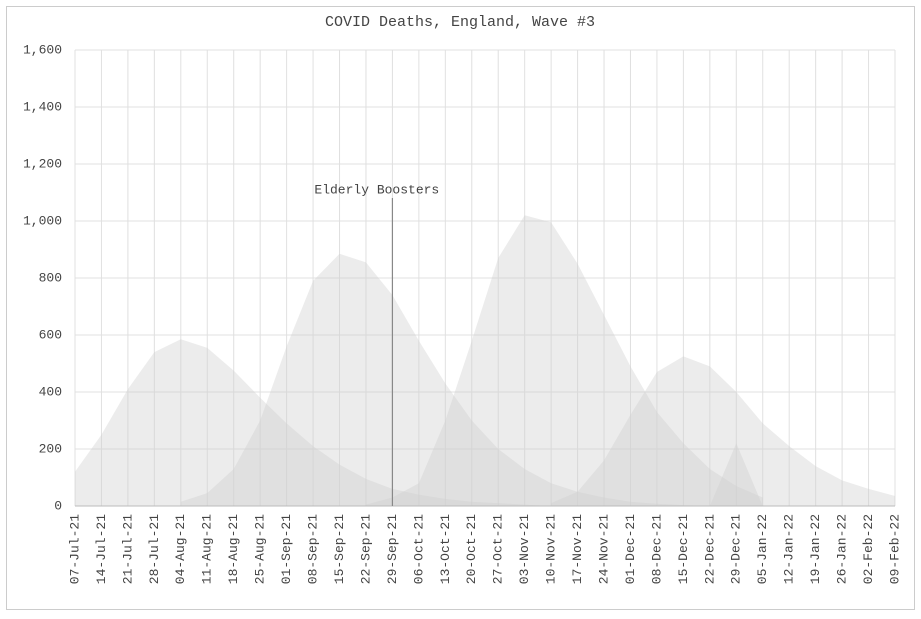  What do you see at coordinates (709, 549) in the screenshot?
I see `x-tick-label: 22-Dec-21` at bounding box center [709, 549].